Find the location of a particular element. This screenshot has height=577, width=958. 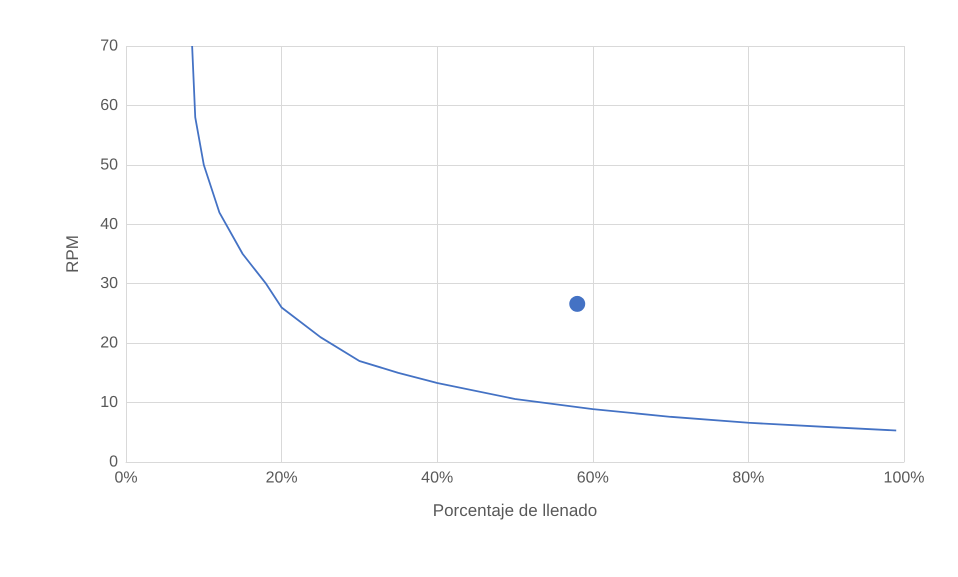

y-tick-label: 10 is located at coordinates (109, 403).